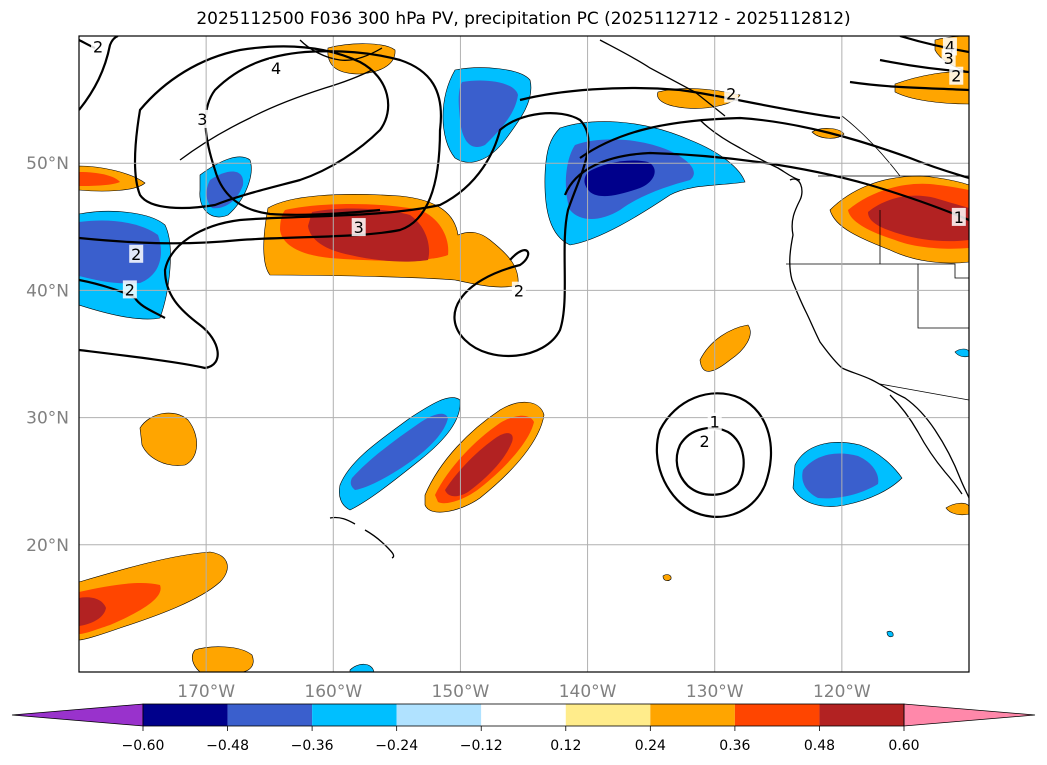 This screenshot has height=765, width=1047. I want to click on coastline-aleutians, so click(276, 115).